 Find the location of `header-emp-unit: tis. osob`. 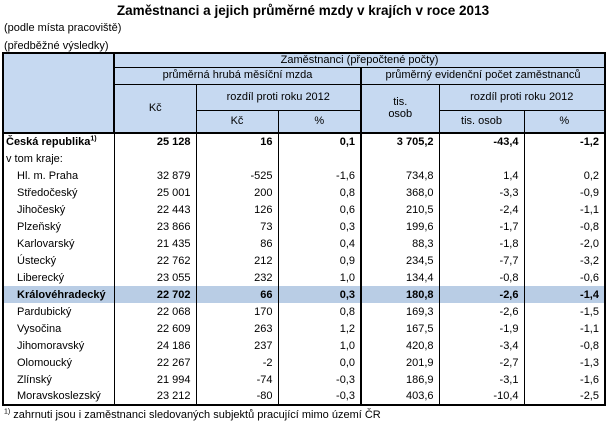

header-emp-unit: tis. osob is located at coordinates (400, 109).